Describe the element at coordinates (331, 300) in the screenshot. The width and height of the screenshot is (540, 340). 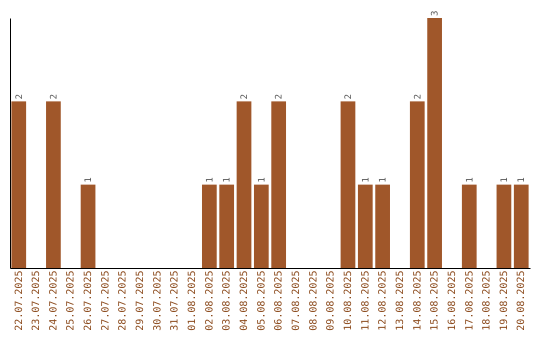
I see `x-tick-label: 09.08.2025` at that location.